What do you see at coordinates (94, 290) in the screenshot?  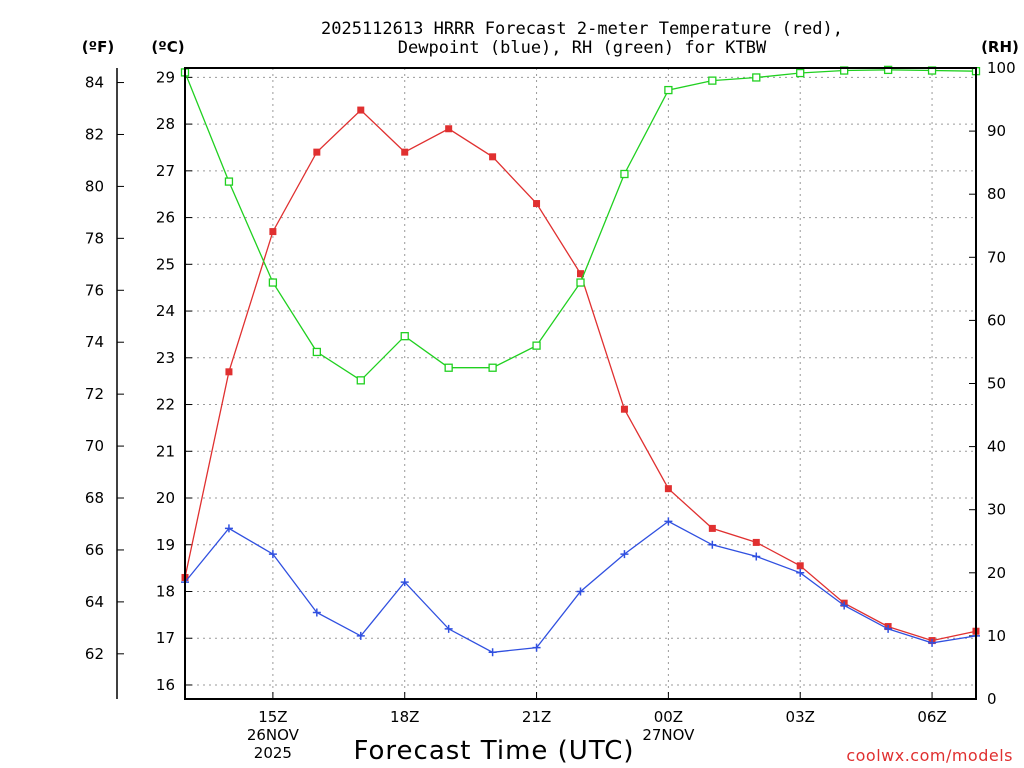 I see `fahrenheit-tick-label: 76` at bounding box center [94, 290].